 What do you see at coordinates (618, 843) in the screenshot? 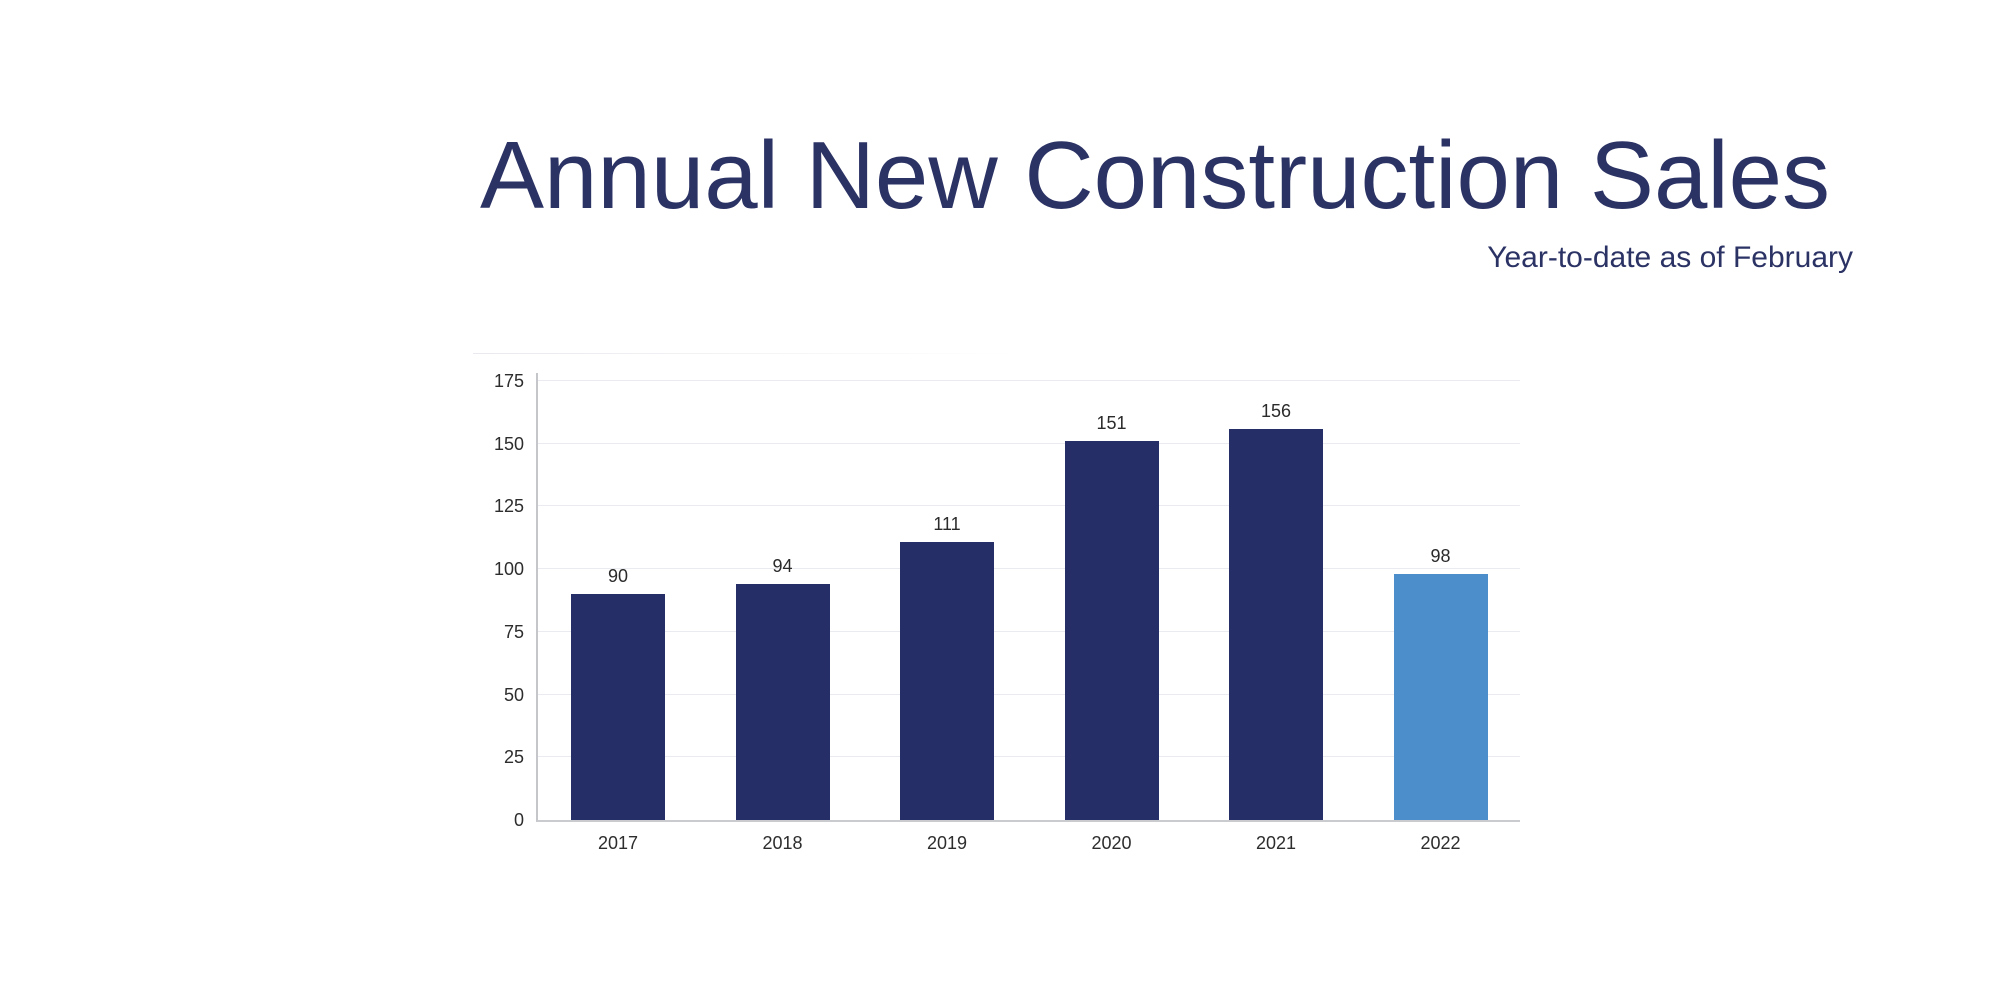
I see `x-axis-label-2017: 2017` at bounding box center [618, 843].